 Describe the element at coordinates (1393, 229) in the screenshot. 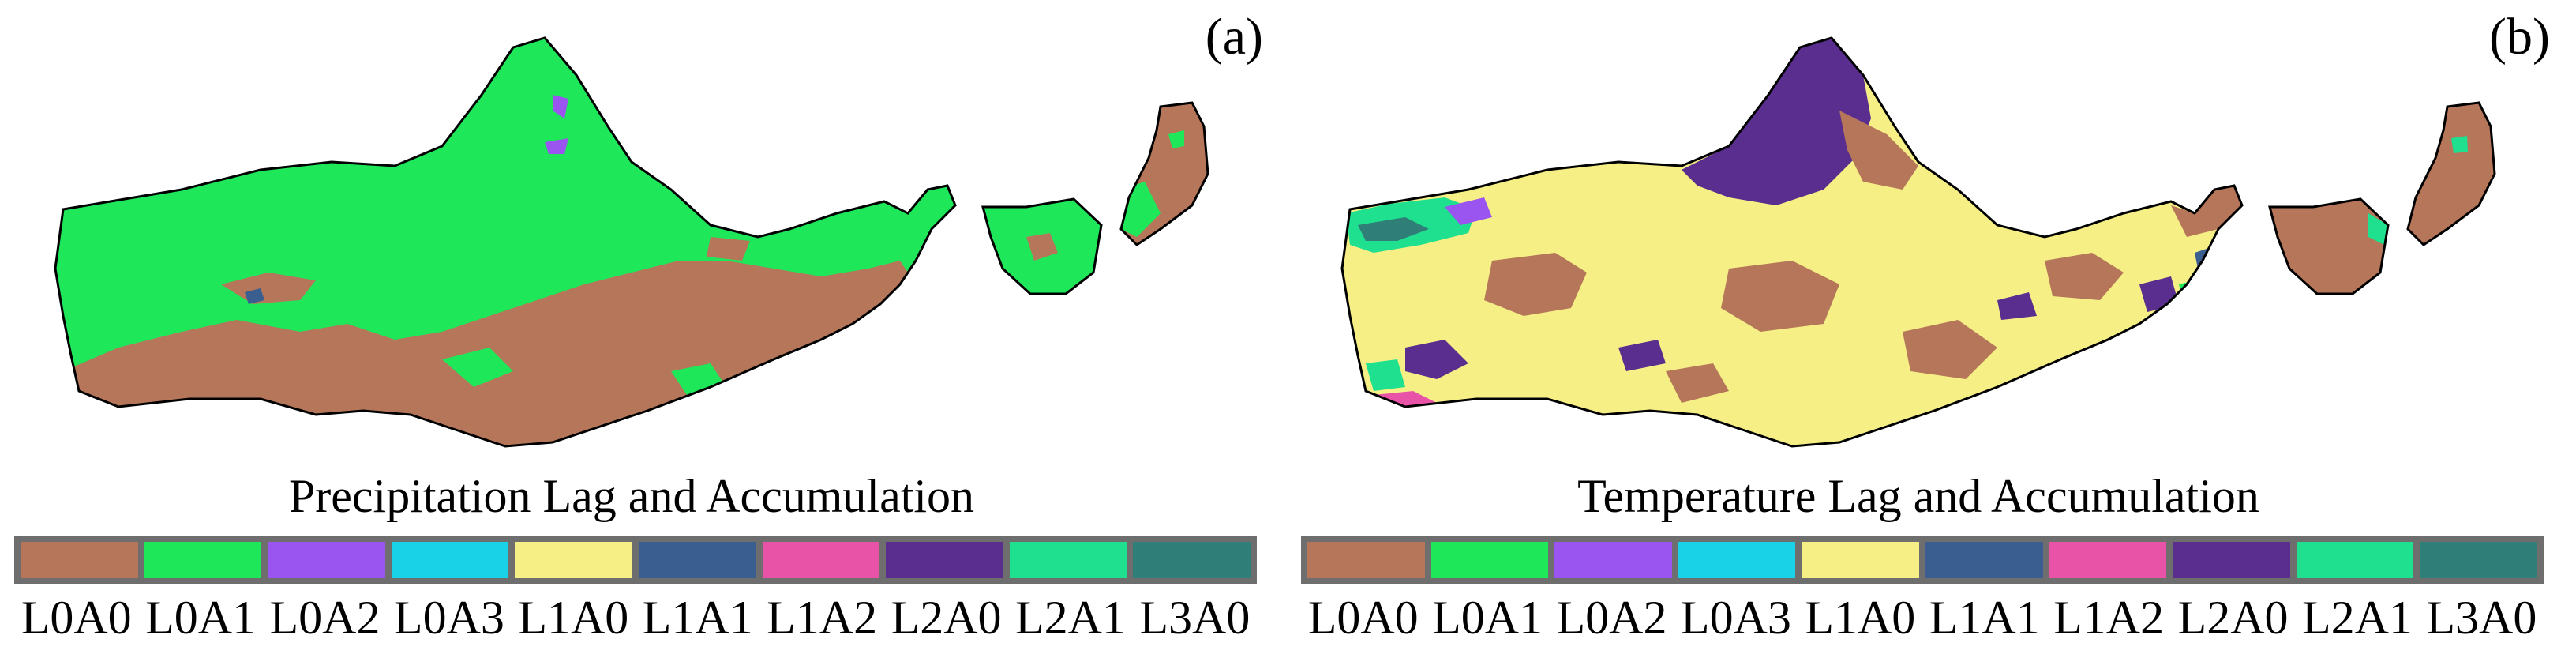

I see `class-region-L3A0` at that location.